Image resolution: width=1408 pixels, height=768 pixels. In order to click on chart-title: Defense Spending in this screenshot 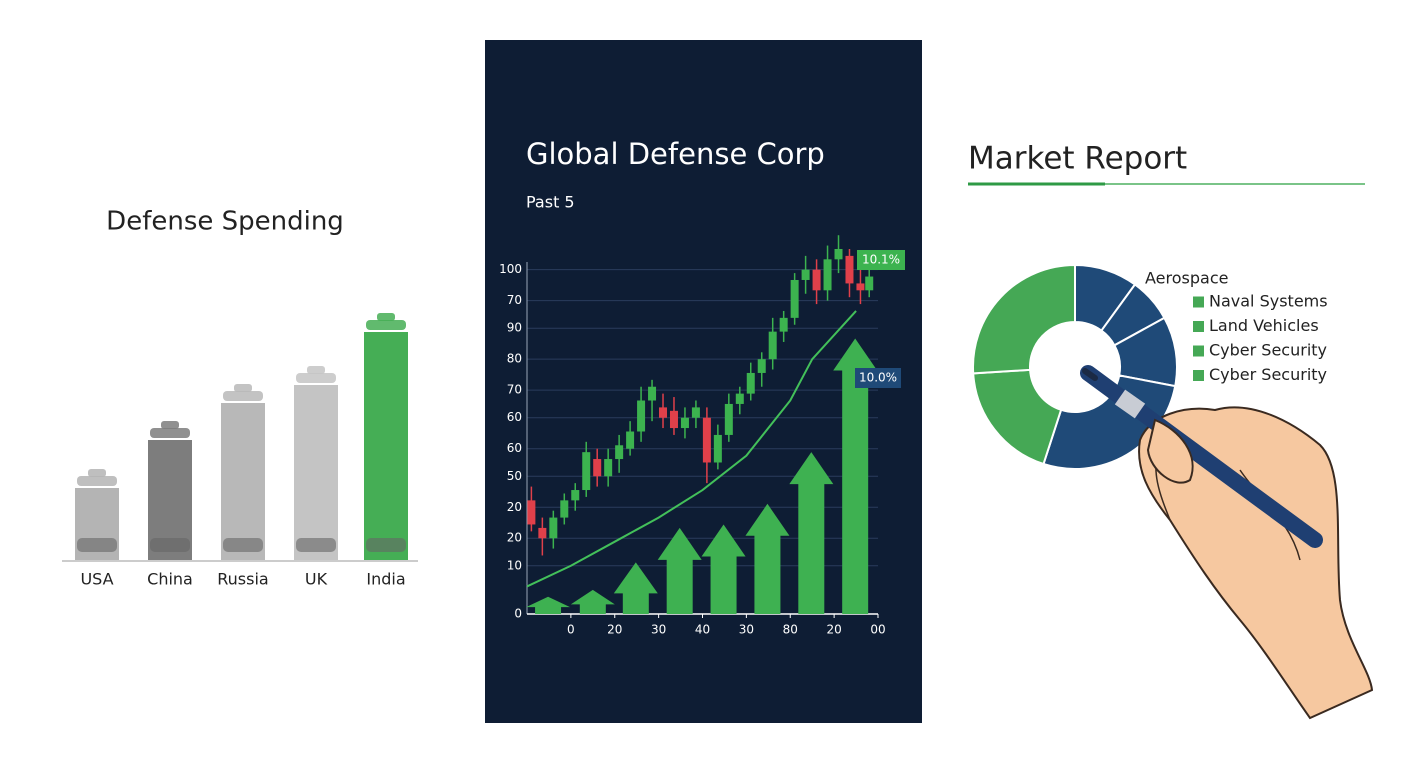, I will do `click(225, 222)`.